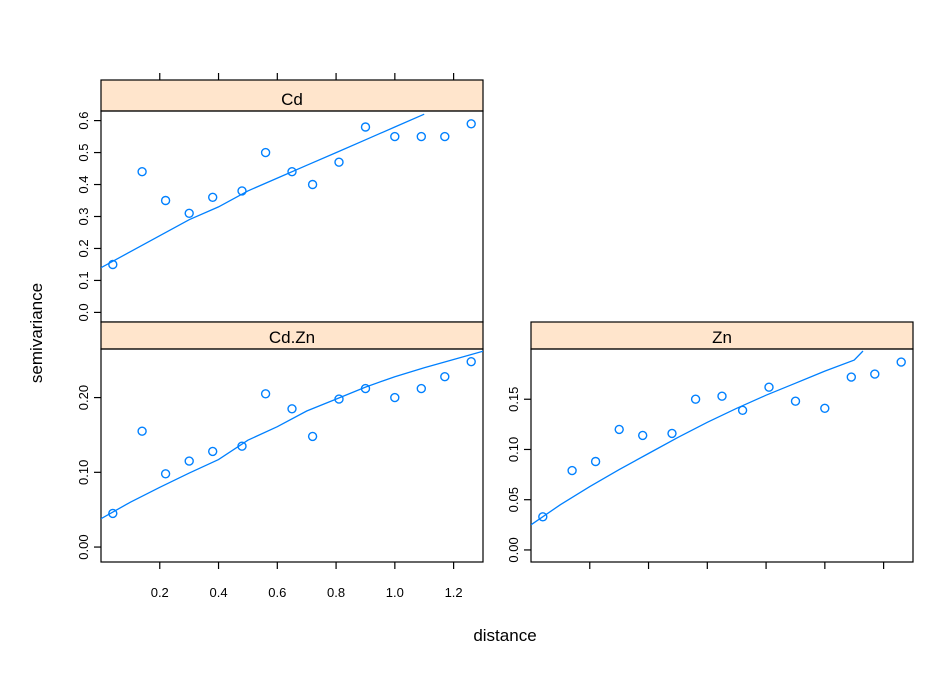  What do you see at coordinates (83, 280) in the screenshot?
I see `y-tick-label-cd: 0.1` at bounding box center [83, 280].